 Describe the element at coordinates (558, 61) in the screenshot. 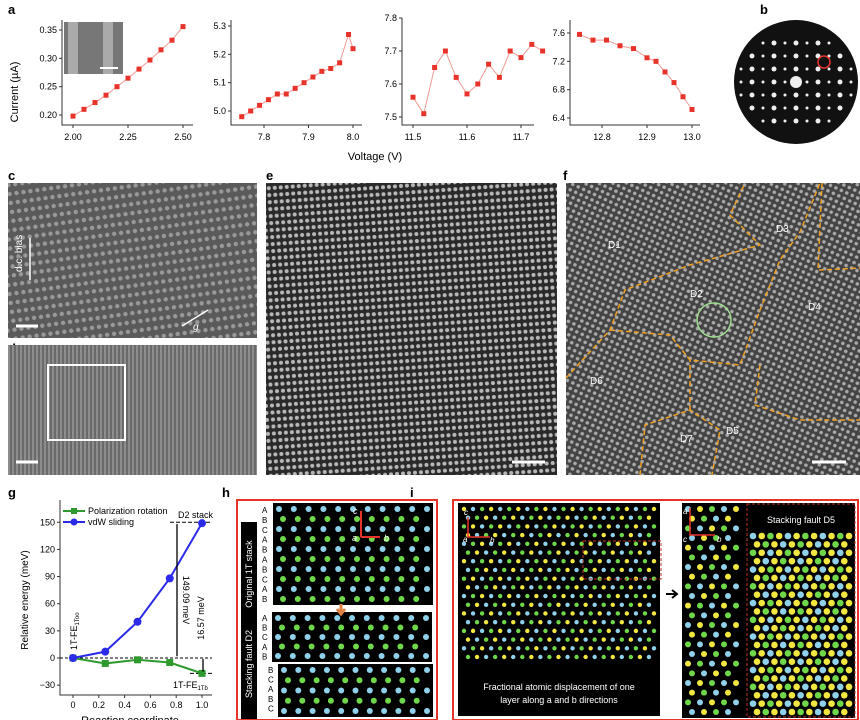

I see `y-tick-label: 7.2` at that location.